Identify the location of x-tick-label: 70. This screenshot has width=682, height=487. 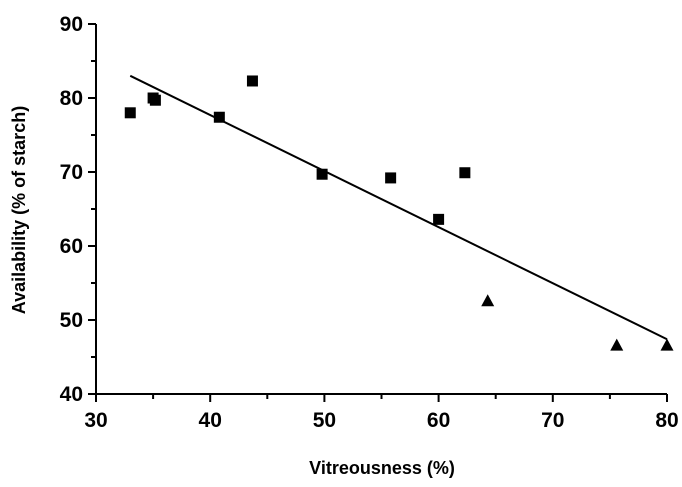
(552, 420).